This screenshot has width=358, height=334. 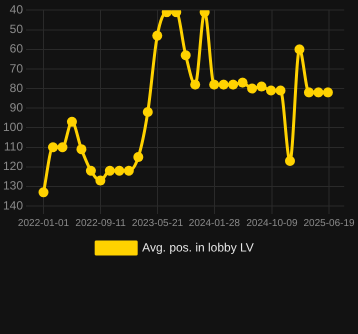 What do you see at coordinates (17, 49) in the screenshot?
I see `y-tick-label: 60` at bounding box center [17, 49].